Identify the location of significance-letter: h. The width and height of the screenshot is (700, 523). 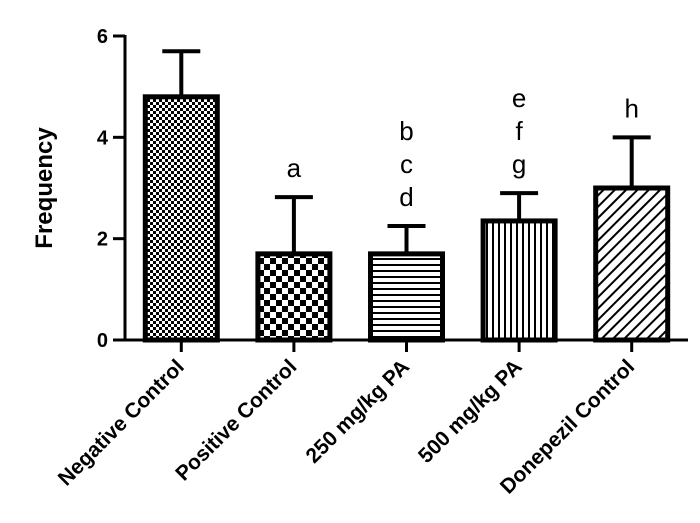
(631, 108).